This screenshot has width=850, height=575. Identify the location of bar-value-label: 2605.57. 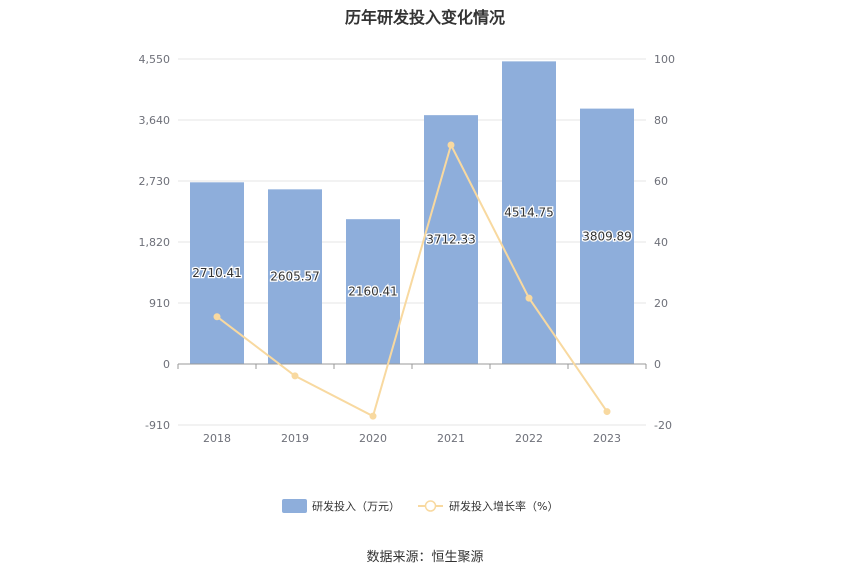
(295, 277).